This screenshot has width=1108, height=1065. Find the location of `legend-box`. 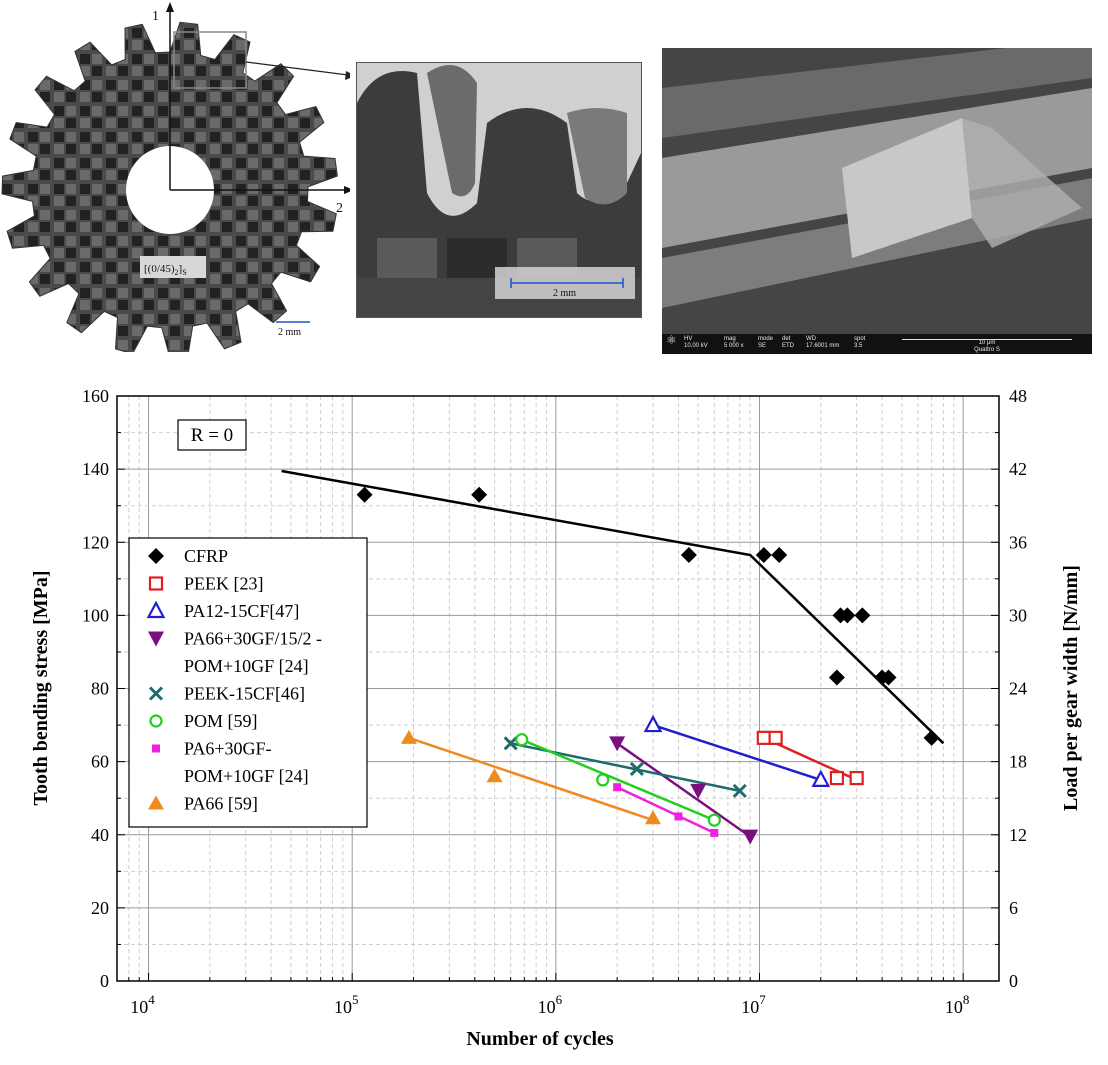

legend-box is located at coordinates (248, 682).